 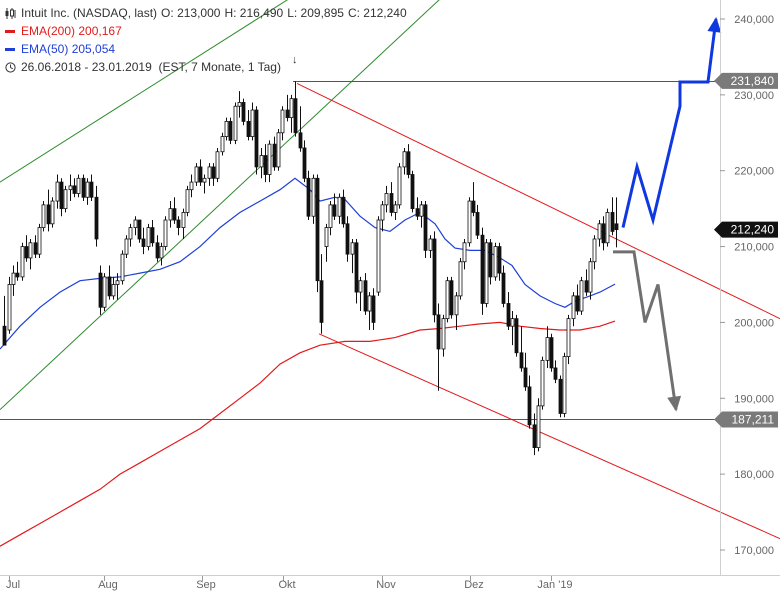 I want to click on legend-range-note: (EST, 7 Monate, 1 Tag), so click(x=219, y=67).